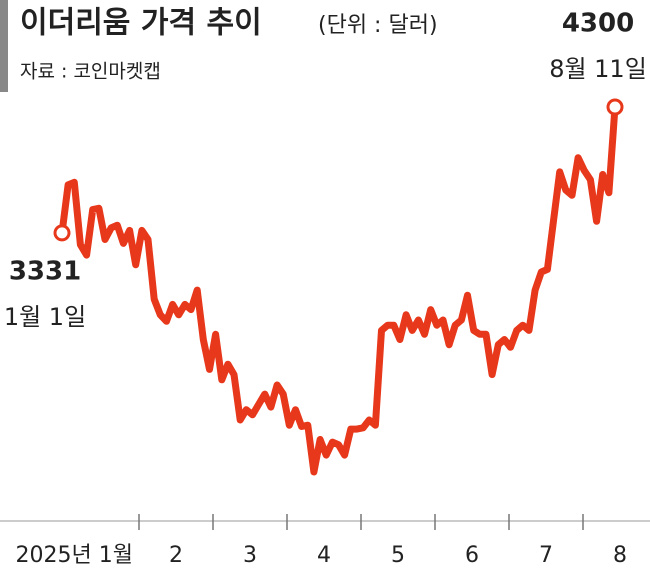 This screenshot has width=650, height=582. What do you see at coordinates (45, 272) in the screenshot?
I see `start-value-label: 3331` at bounding box center [45, 272].